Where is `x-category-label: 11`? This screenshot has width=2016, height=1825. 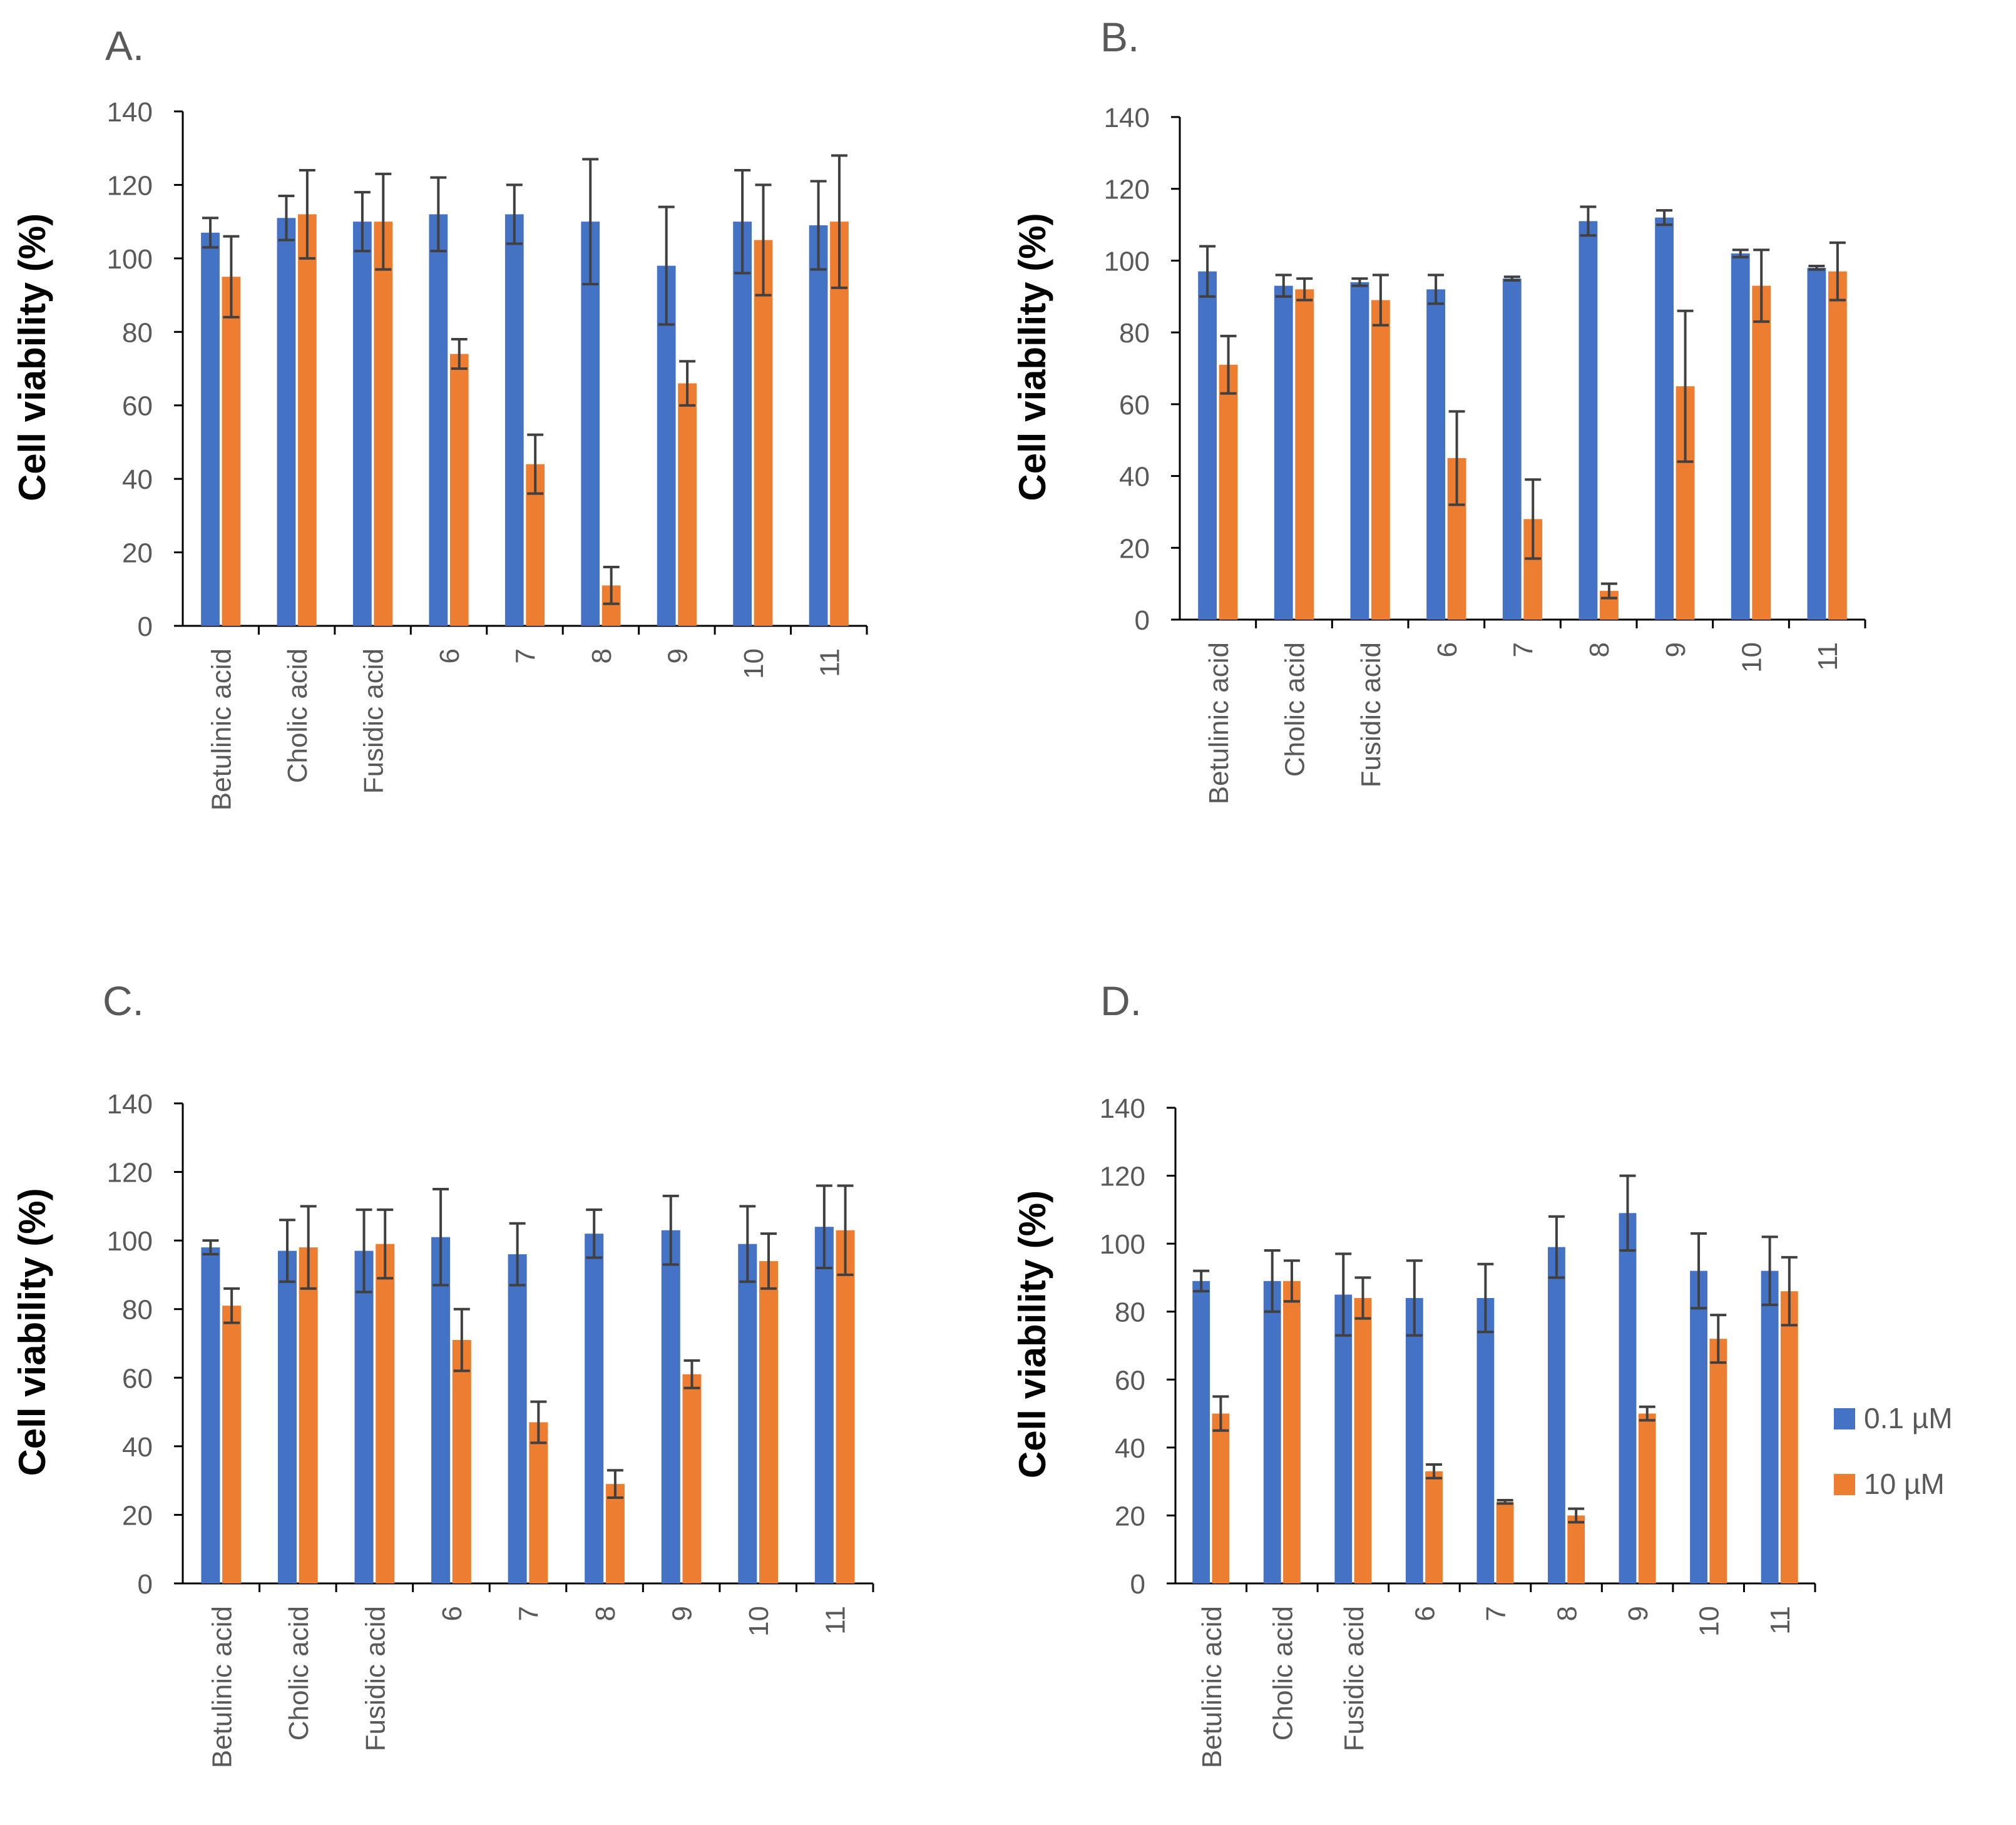
x-category-label: 11 is located at coordinates (1780, 1621).